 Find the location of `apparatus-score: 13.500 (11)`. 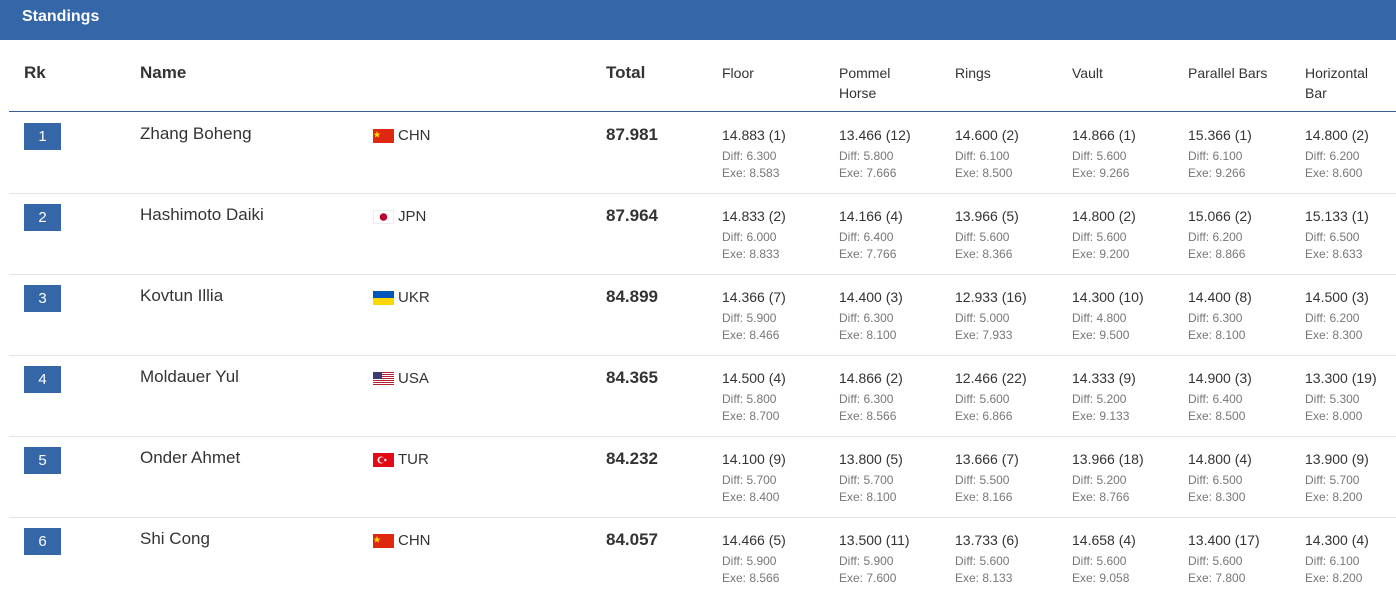

apparatus-score: 13.500 (11) is located at coordinates (874, 540).